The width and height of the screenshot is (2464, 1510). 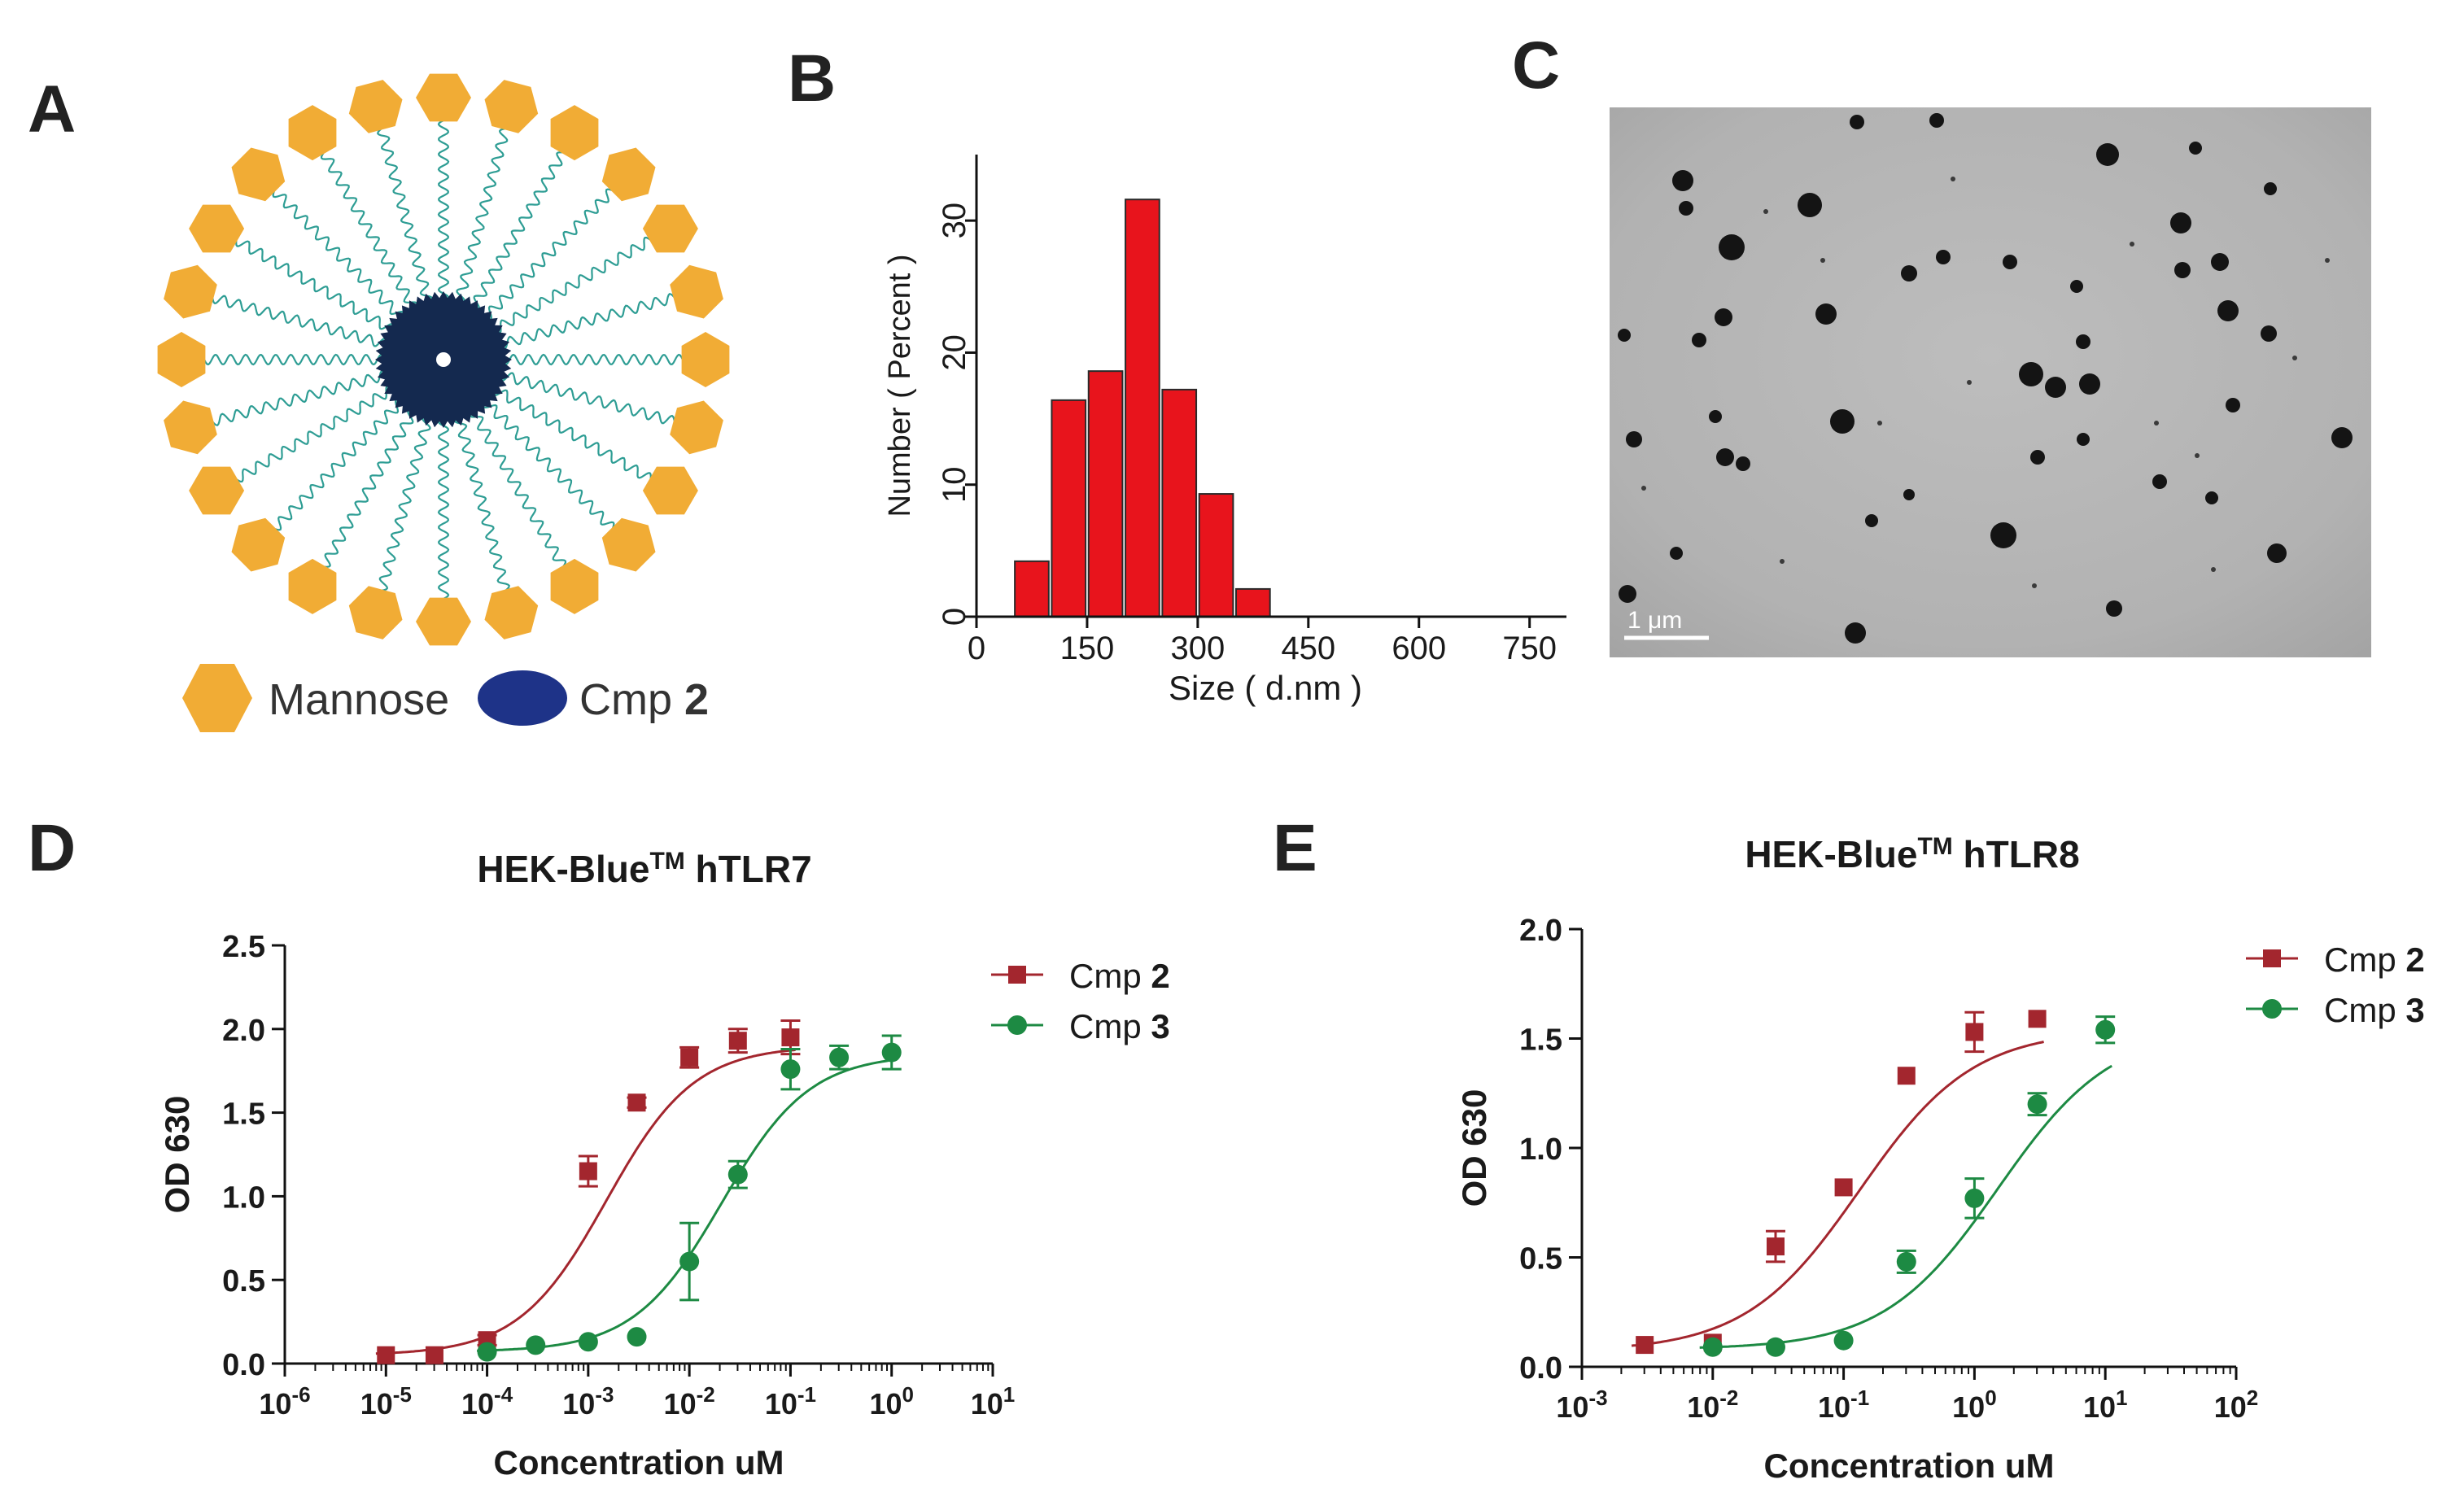 I want to click on x-tick-label: 10-4, so click(x=487, y=1401).